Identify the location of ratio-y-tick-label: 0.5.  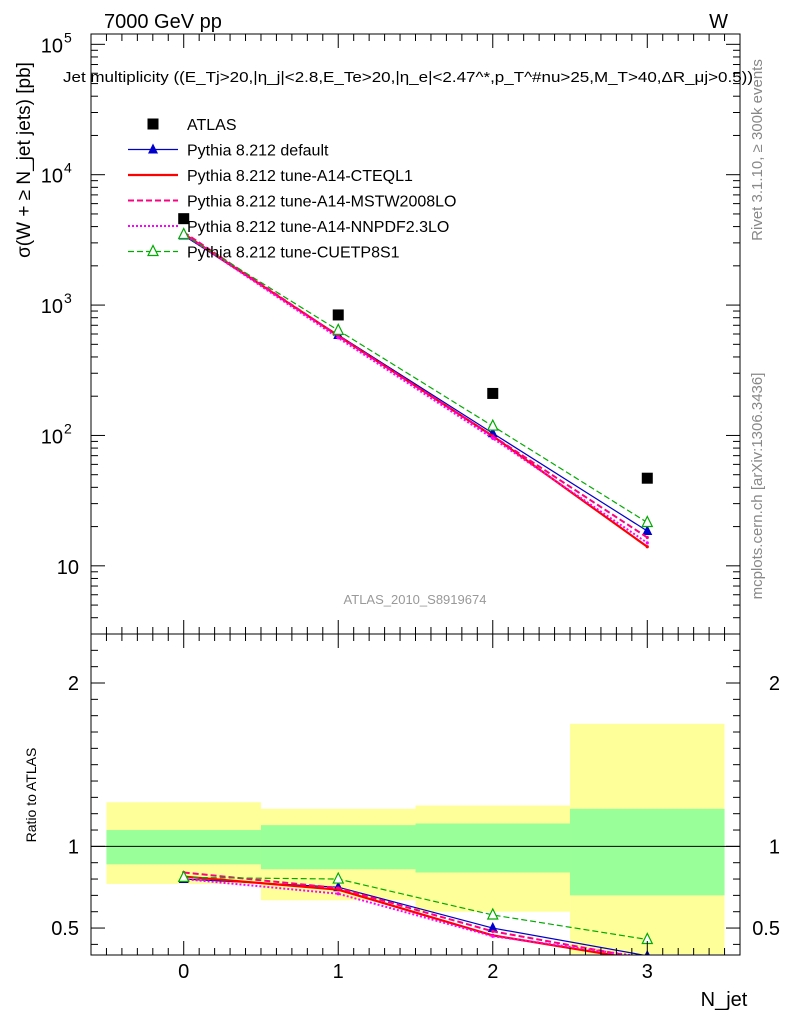
(65, 929).